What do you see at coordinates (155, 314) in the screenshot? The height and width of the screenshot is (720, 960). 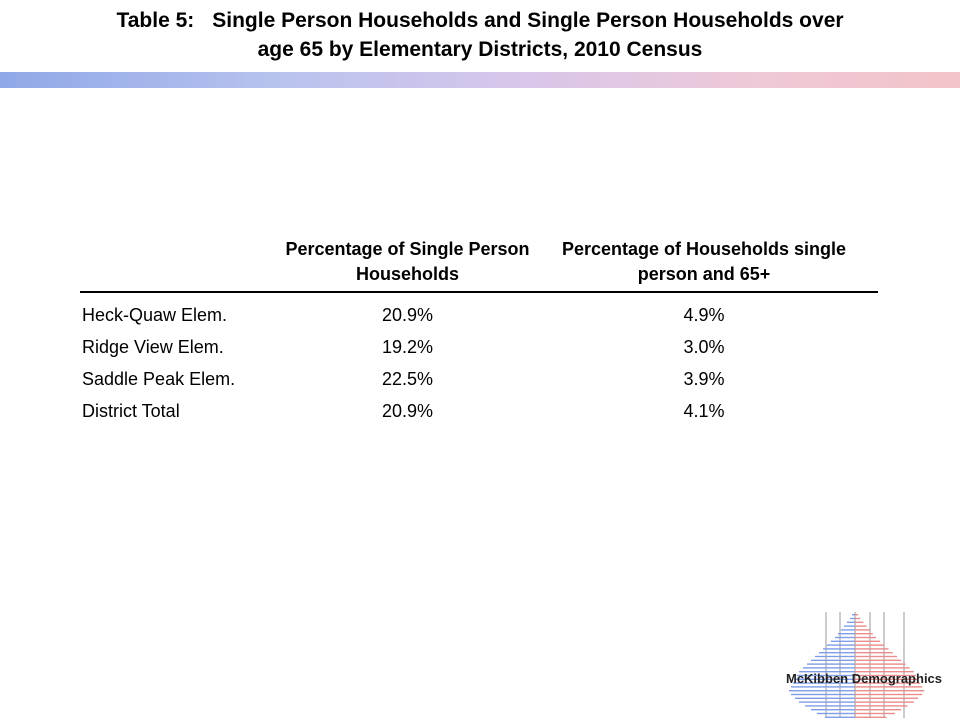 I see `row-district-name: Heck-Quaw Elem.` at bounding box center [155, 314].